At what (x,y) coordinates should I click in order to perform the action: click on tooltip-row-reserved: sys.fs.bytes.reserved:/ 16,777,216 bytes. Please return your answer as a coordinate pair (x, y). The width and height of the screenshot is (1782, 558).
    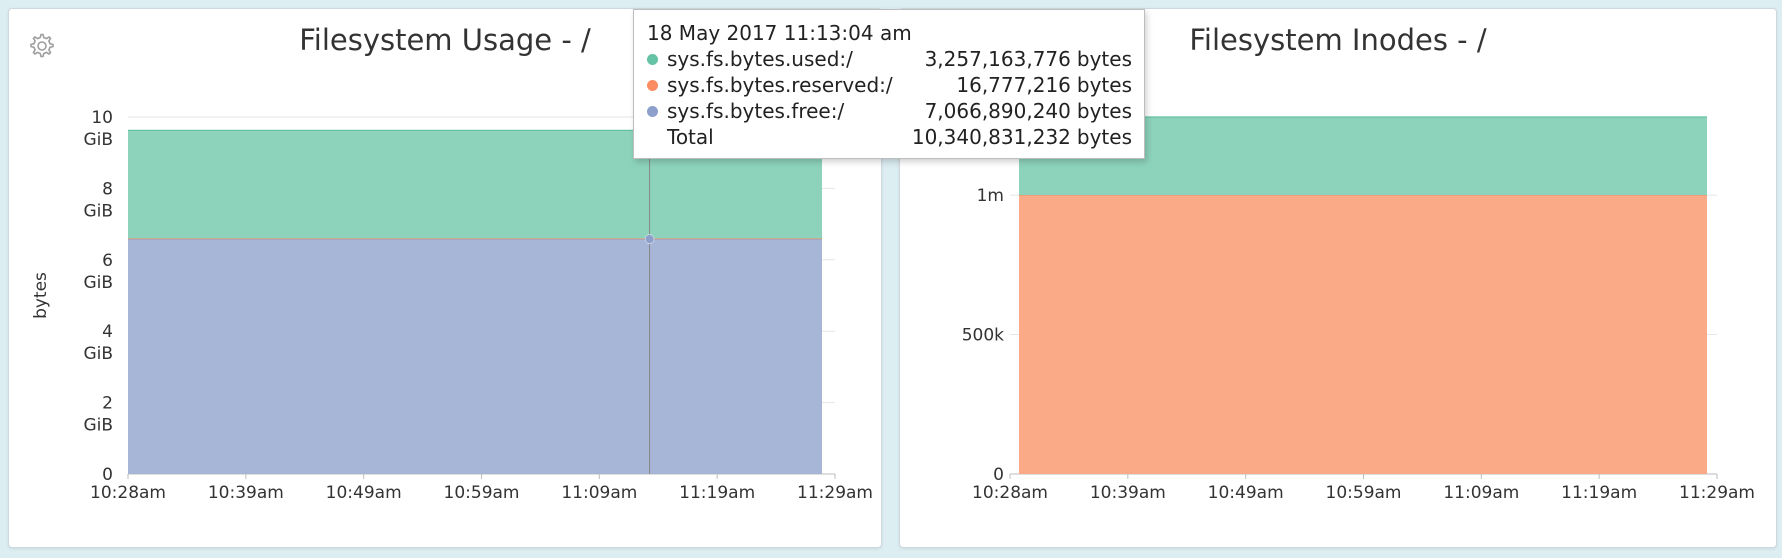
    Looking at the image, I should click on (889, 85).